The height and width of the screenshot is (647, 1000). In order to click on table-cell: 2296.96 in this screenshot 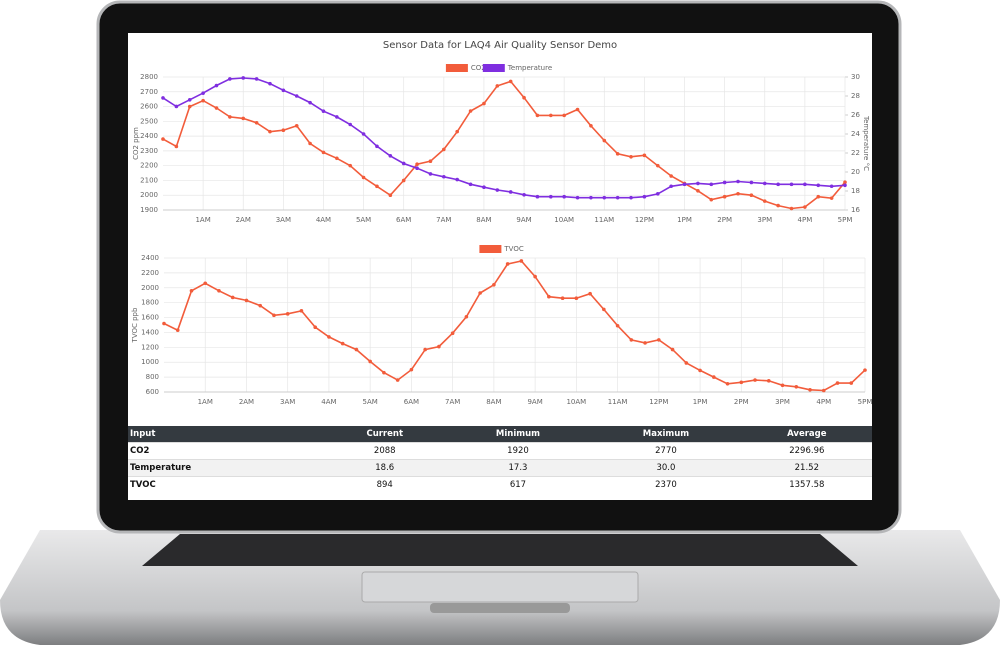, I will do `click(806, 451)`.